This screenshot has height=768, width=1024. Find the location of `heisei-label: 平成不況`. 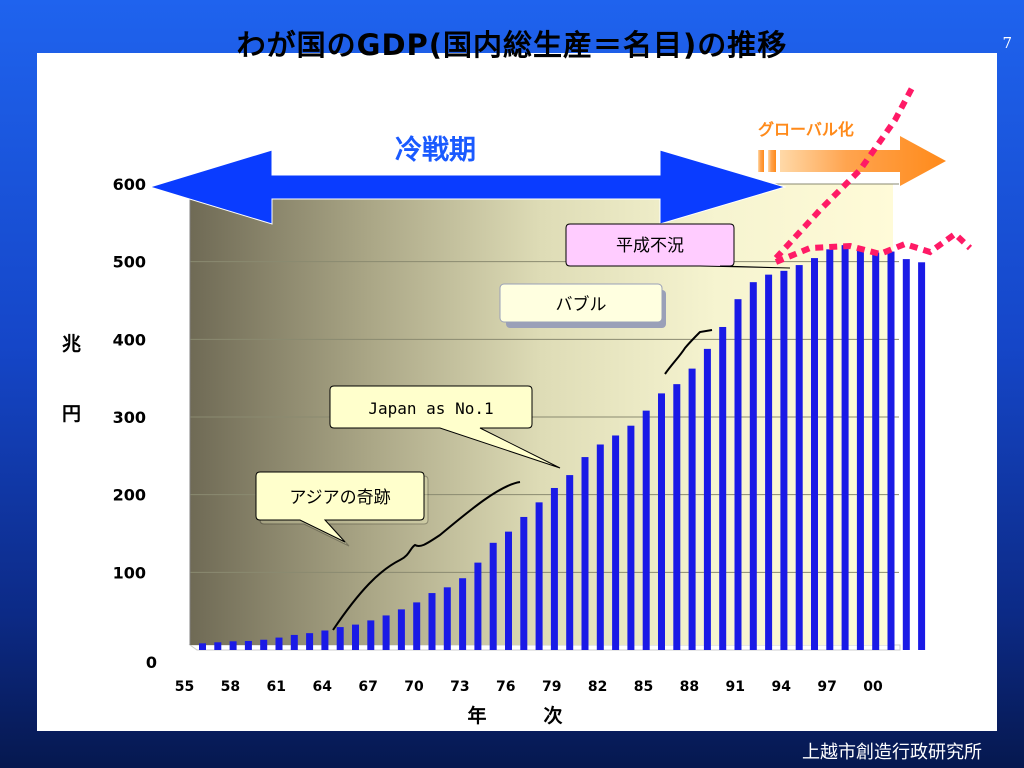

heisei-label: 平成不況 is located at coordinates (650, 246).